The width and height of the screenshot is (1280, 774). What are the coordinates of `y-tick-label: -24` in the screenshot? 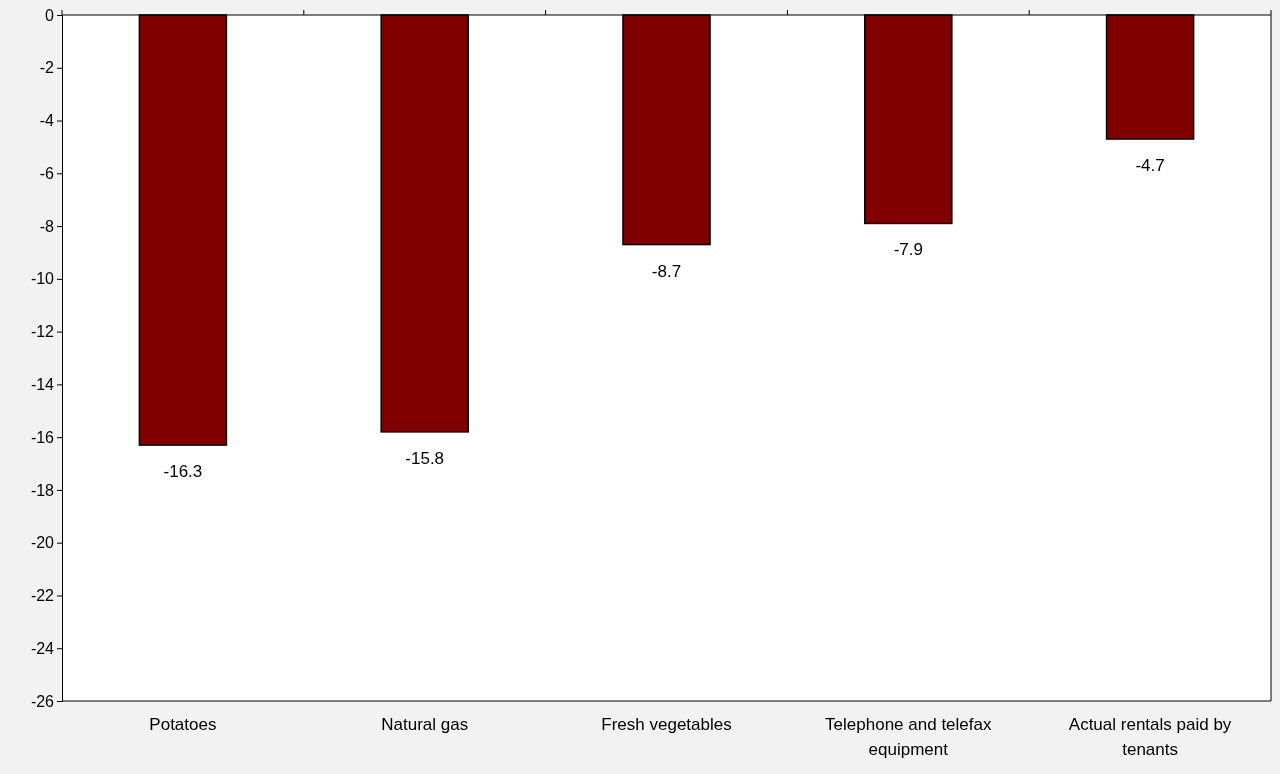 It's located at (42, 648).